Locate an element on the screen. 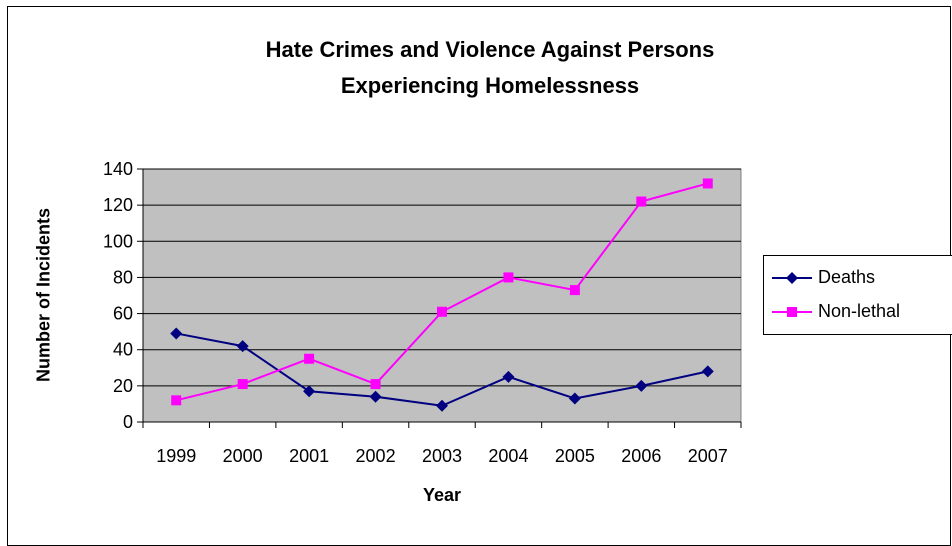  y-tick-label: 140 is located at coordinates (118, 169).